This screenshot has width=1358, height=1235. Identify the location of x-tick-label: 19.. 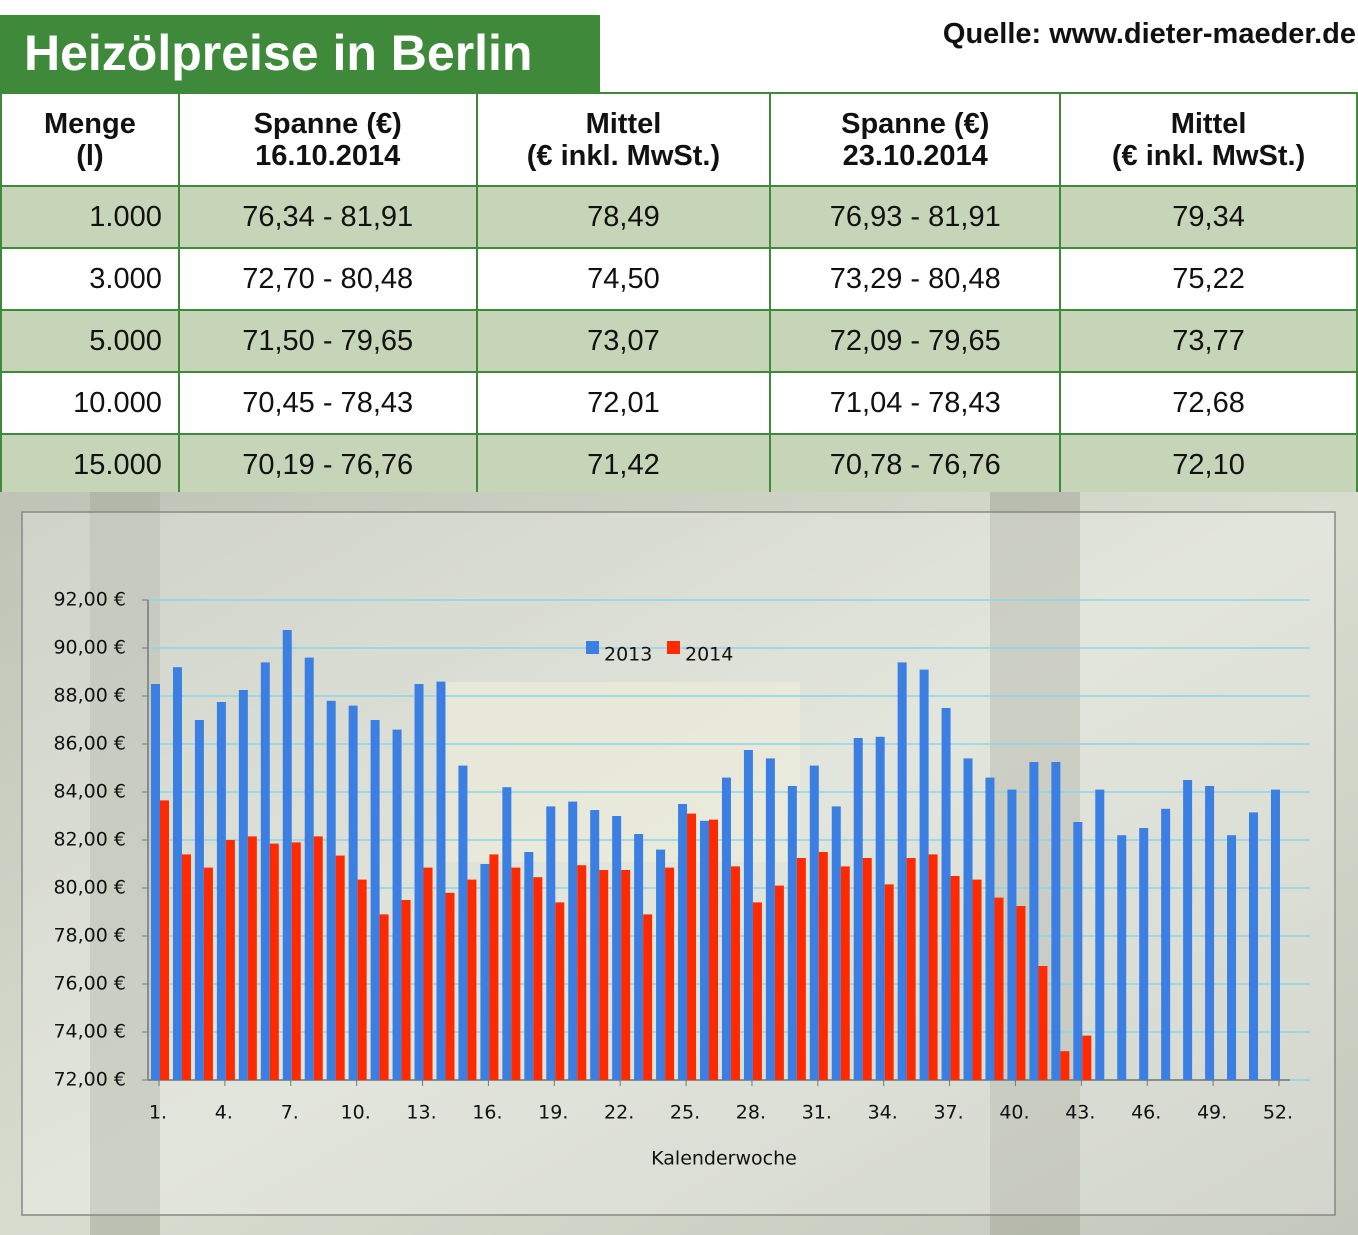
(553, 1113).